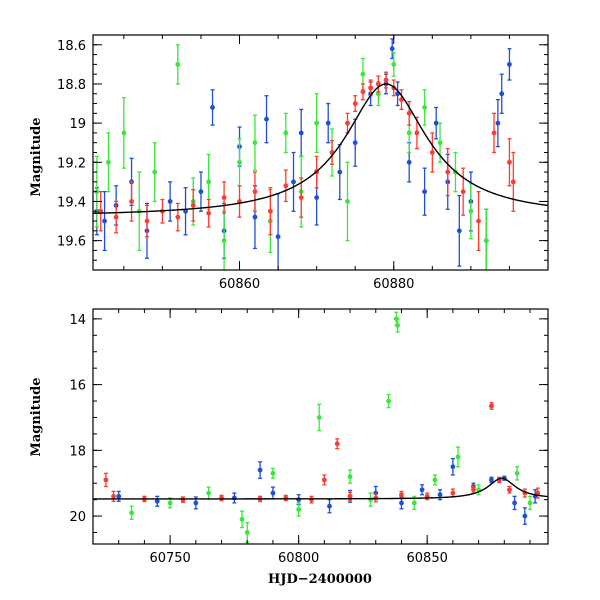 Image resolution: width=600 pixels, height=600 pixels. Describe the element at coordinates (298, 558) in the screenshot. I see `bottom-xtick-label: 60800` at that location.